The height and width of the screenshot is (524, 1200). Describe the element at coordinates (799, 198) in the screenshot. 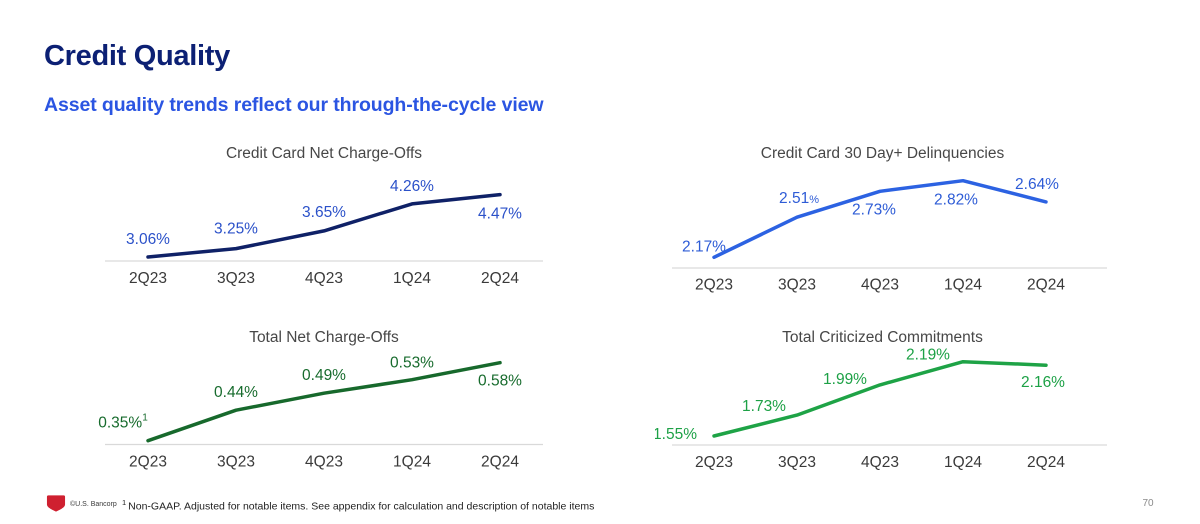

I see `data-label: 2.51%` at that location.